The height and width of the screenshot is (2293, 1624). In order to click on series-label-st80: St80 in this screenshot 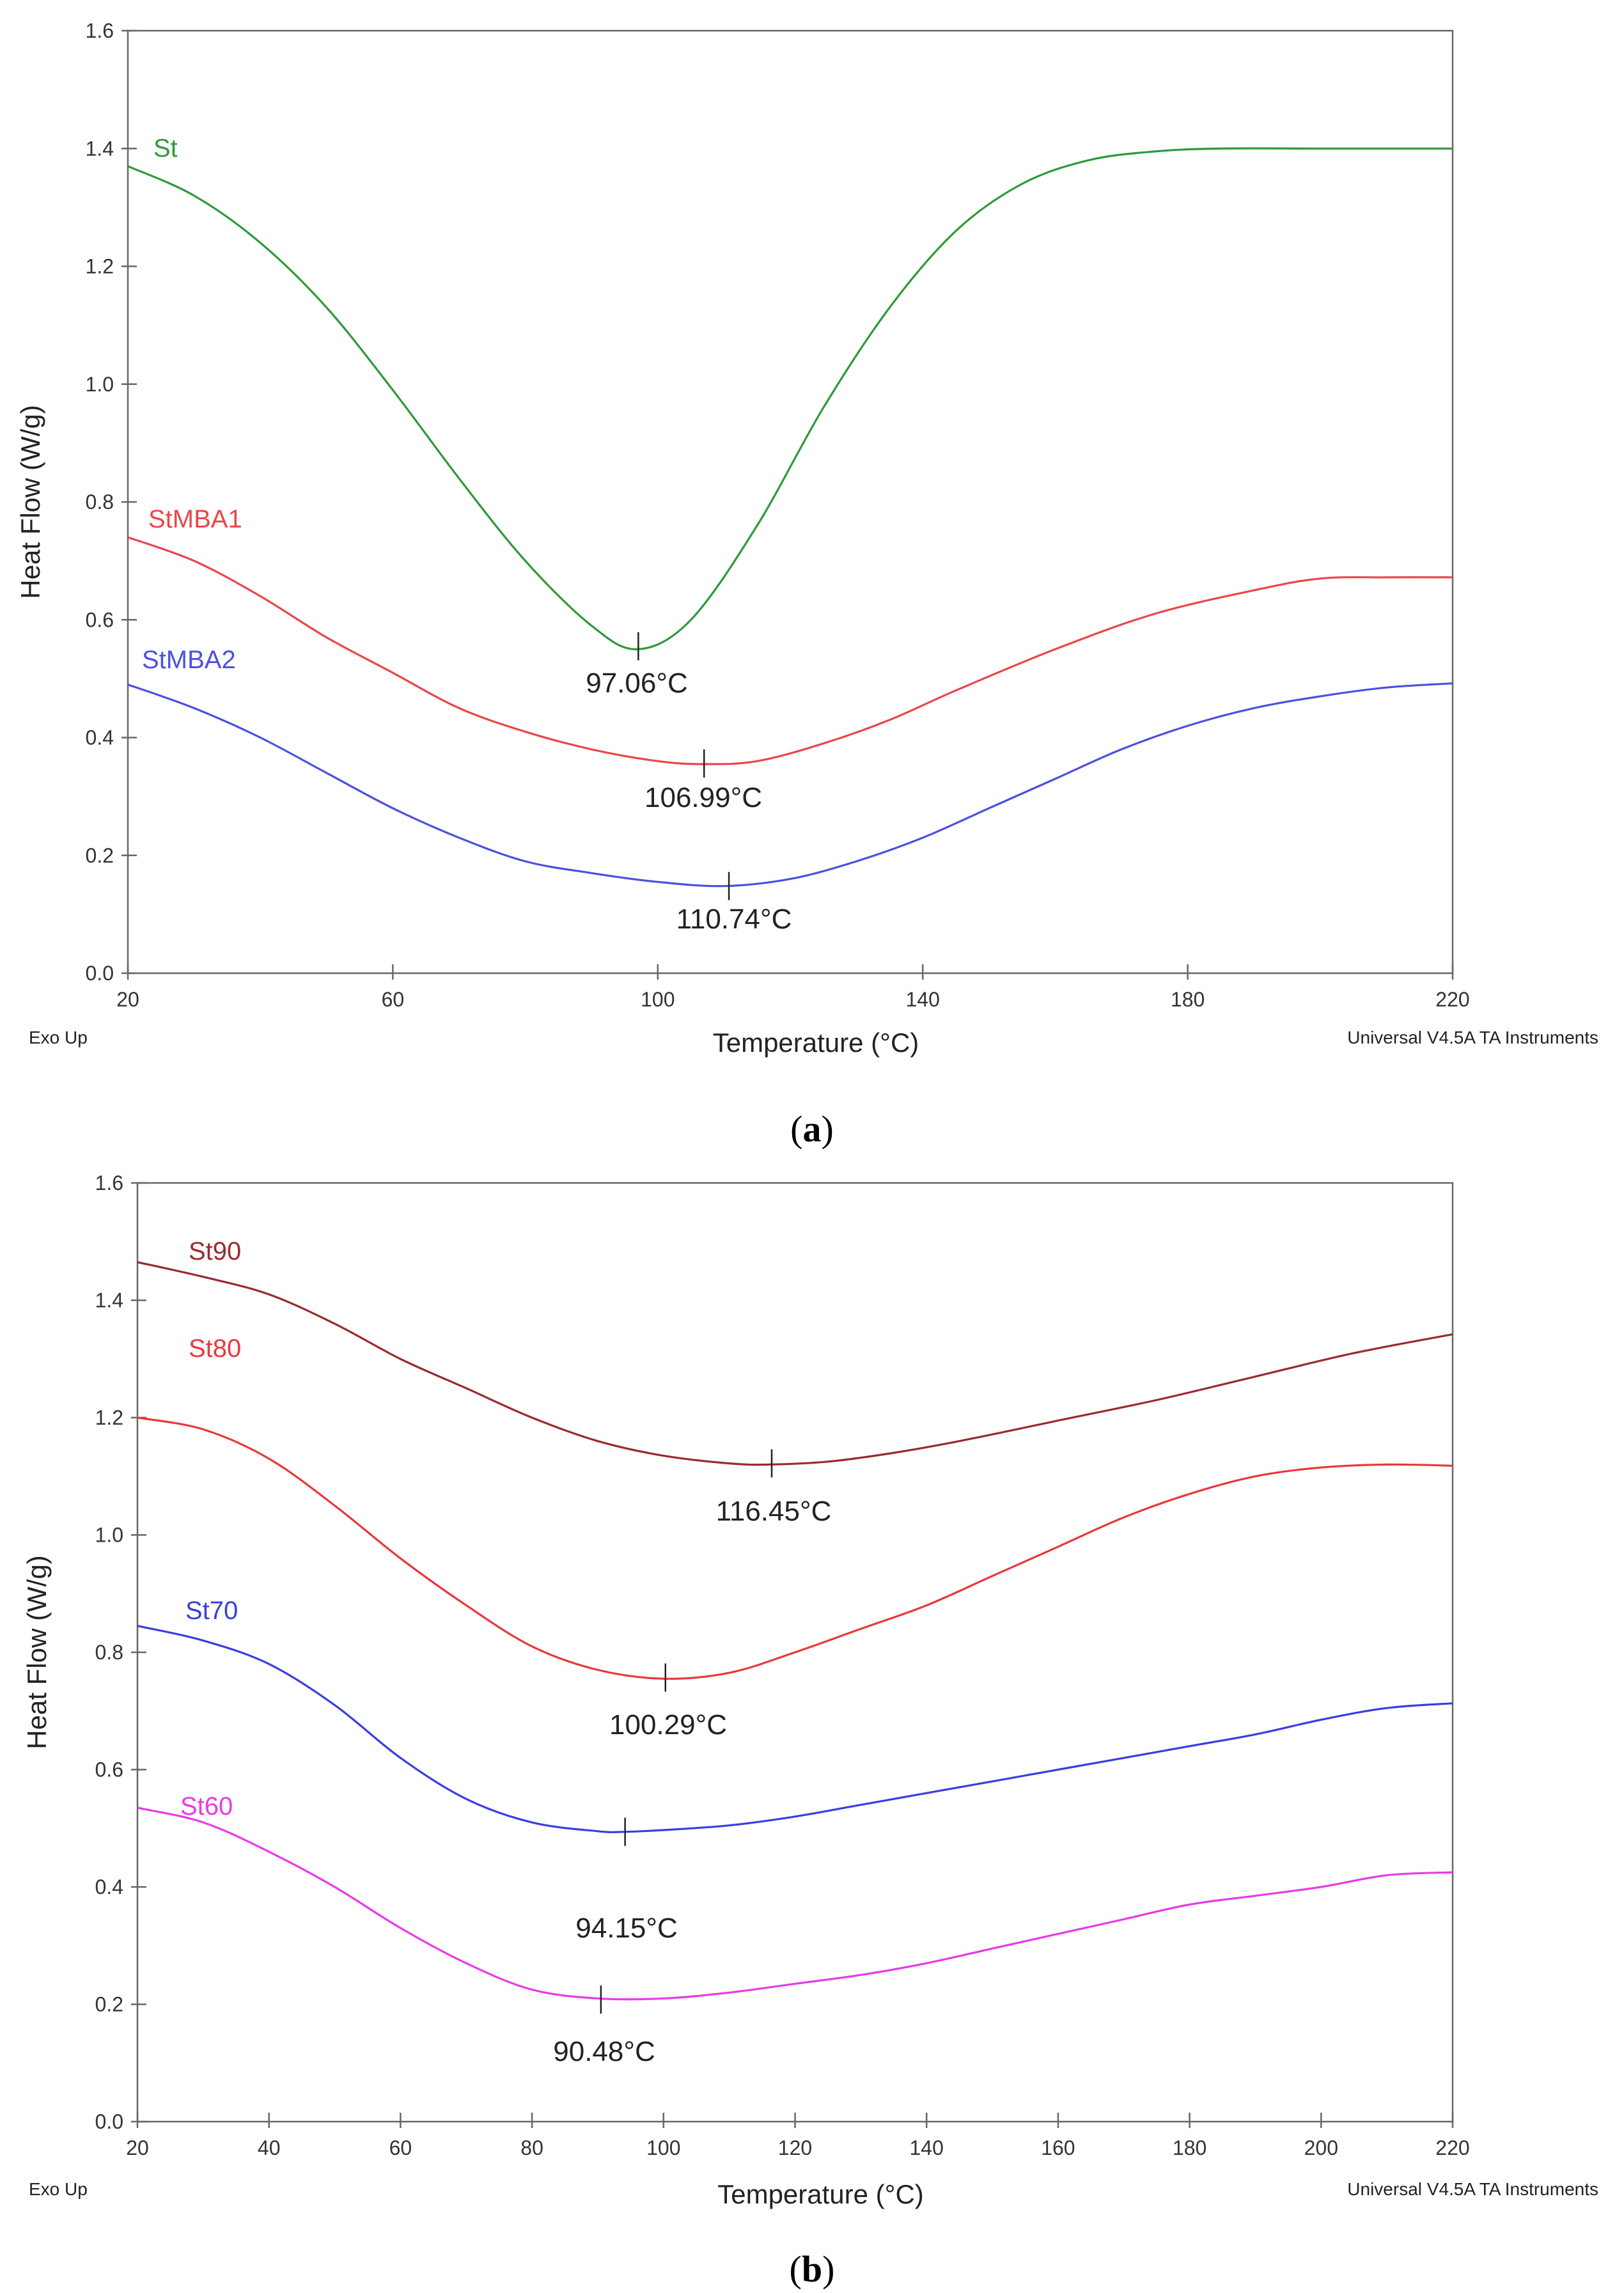, I will do `click(215, 1348)`.